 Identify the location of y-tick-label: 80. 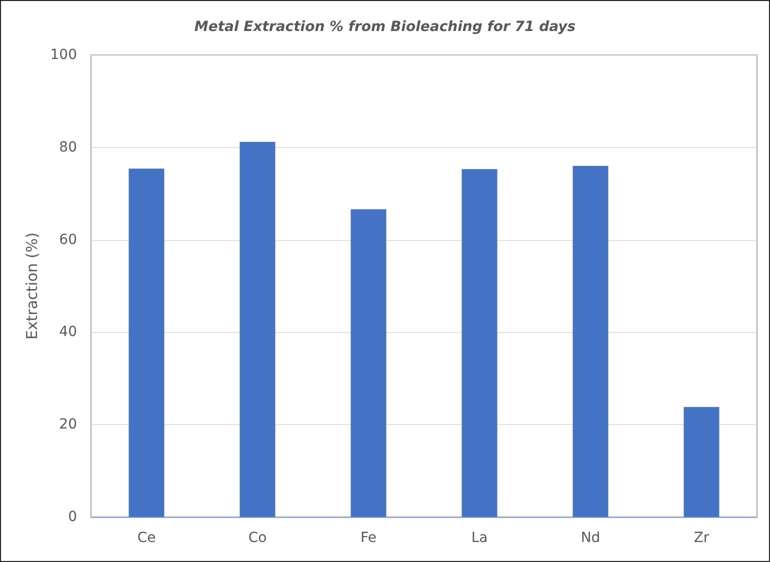
(68, 147).